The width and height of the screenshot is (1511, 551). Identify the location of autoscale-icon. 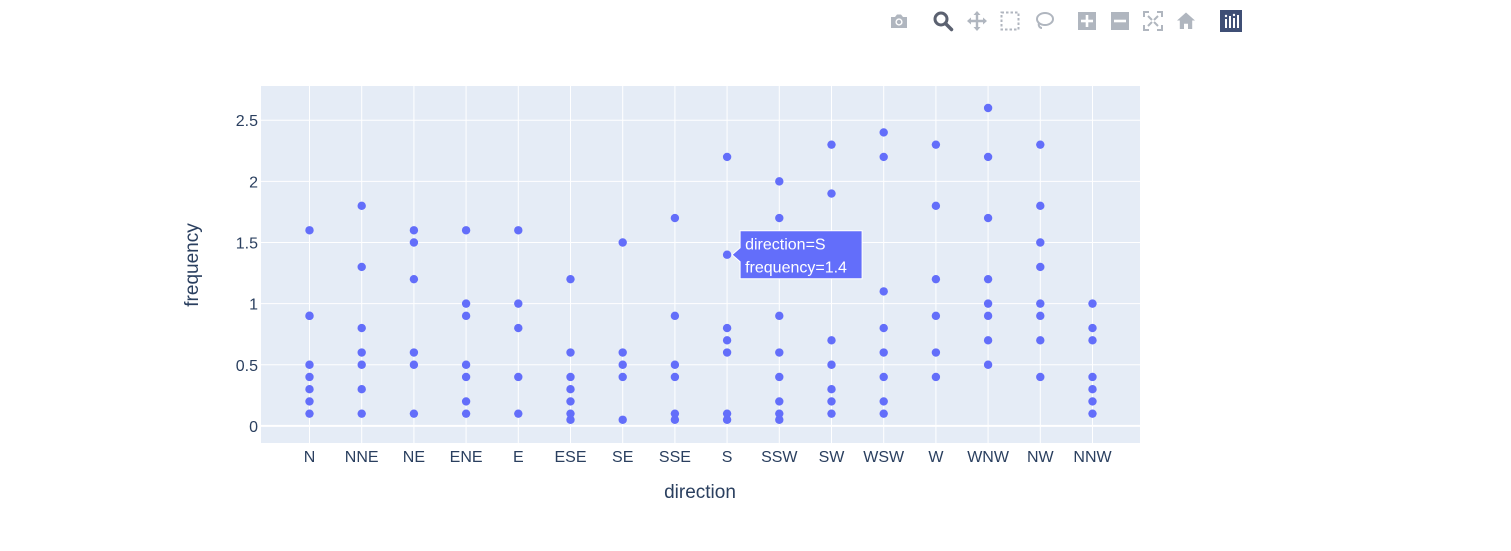
(1153, 21).